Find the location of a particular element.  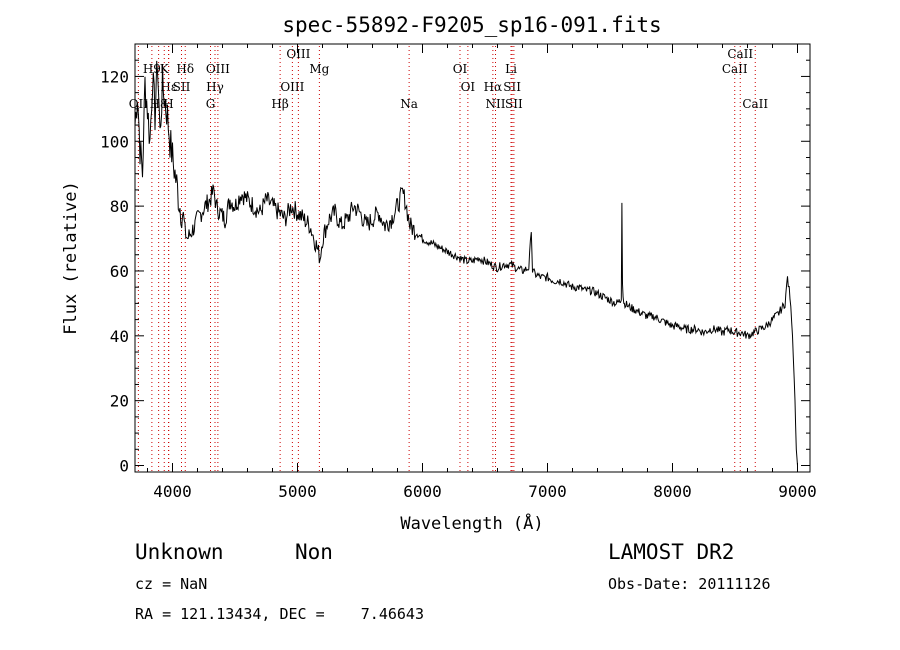

y-tick-label: 120 is located at coordinates (114, 76).